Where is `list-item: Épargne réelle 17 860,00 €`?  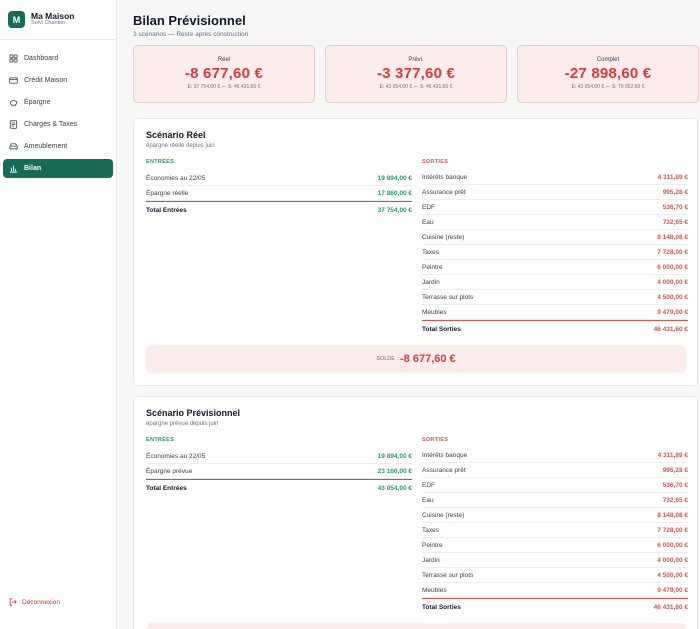
list-item: Épargne réelle 17 860,00 € is located at coordinates (279, 193).